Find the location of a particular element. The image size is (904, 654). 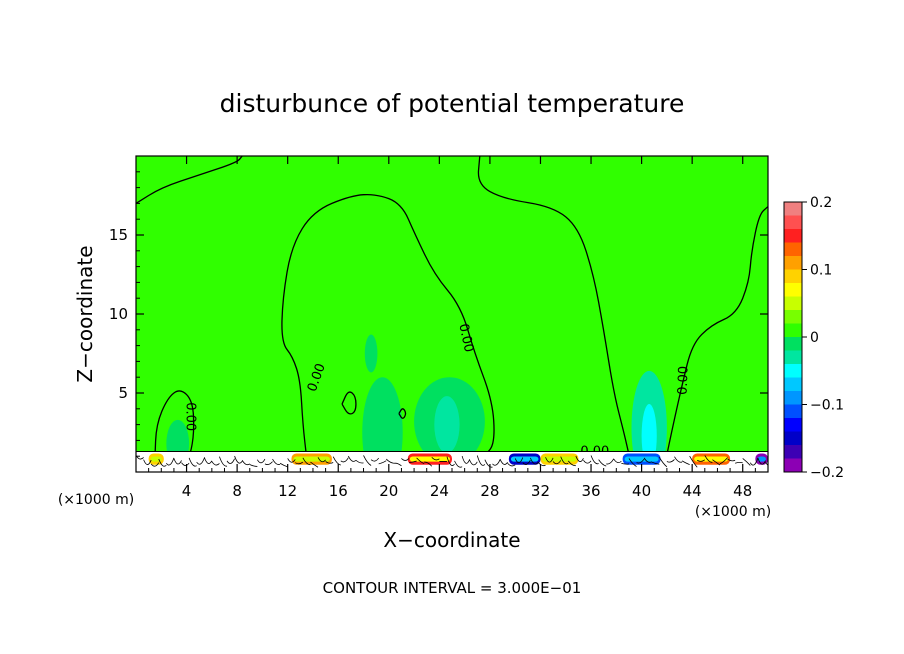

colorbar-tick-label: −0.1 is located at coordinates (827, 406).